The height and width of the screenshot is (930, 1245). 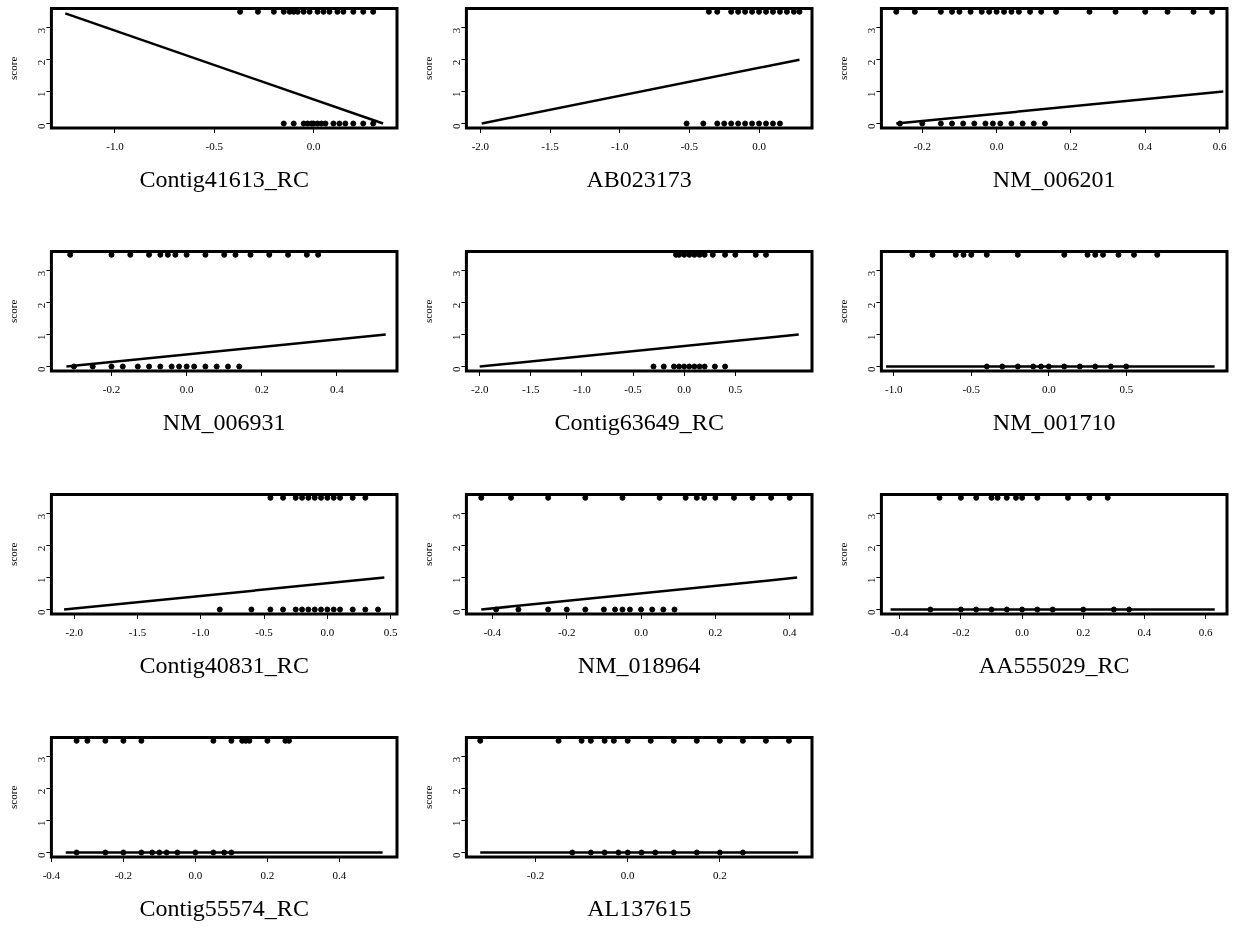 I want to click on x-axis-title: AB023173, so click(x=639, y=178).